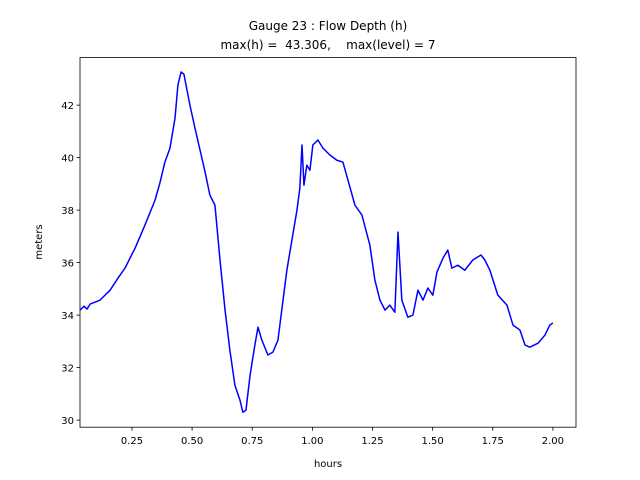 The height and width of the screenshot is (480, 640). What do you see at coordinates (433, 441) in the screenshot?
I see `x-tick-label: 1.50` at bounding box center [433, 441].